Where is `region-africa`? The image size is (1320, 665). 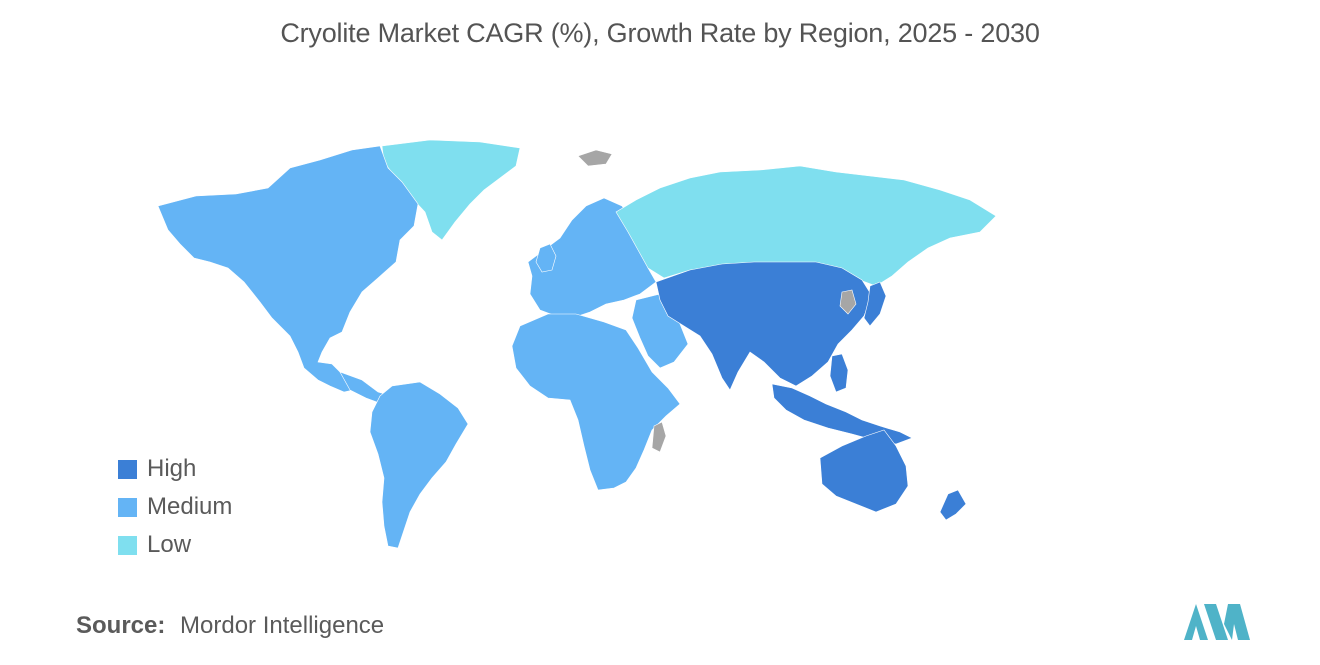
region-africa is located at coordinates (596, 402).